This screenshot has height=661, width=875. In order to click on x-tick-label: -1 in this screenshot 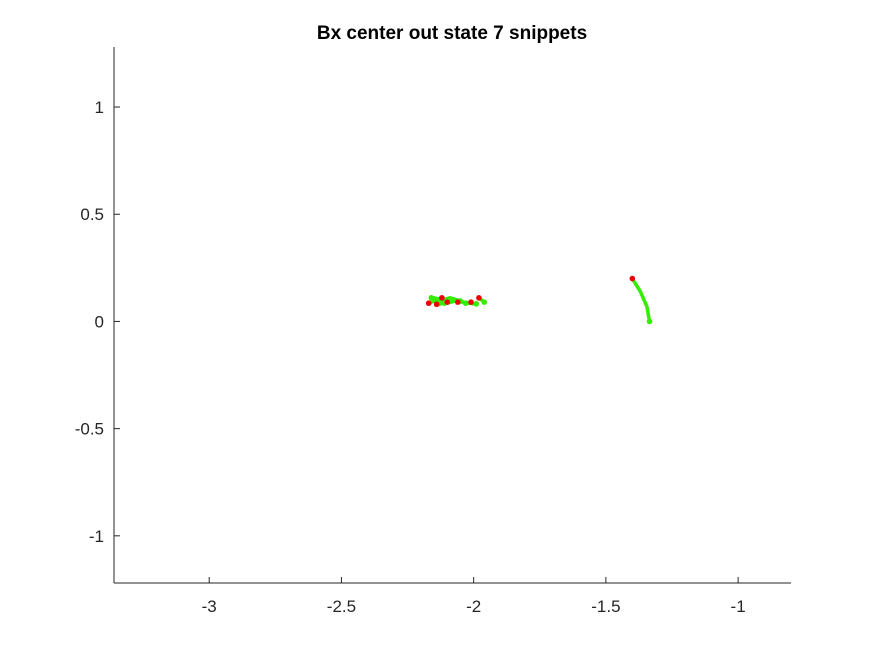, I will do `click(738, 606)`.